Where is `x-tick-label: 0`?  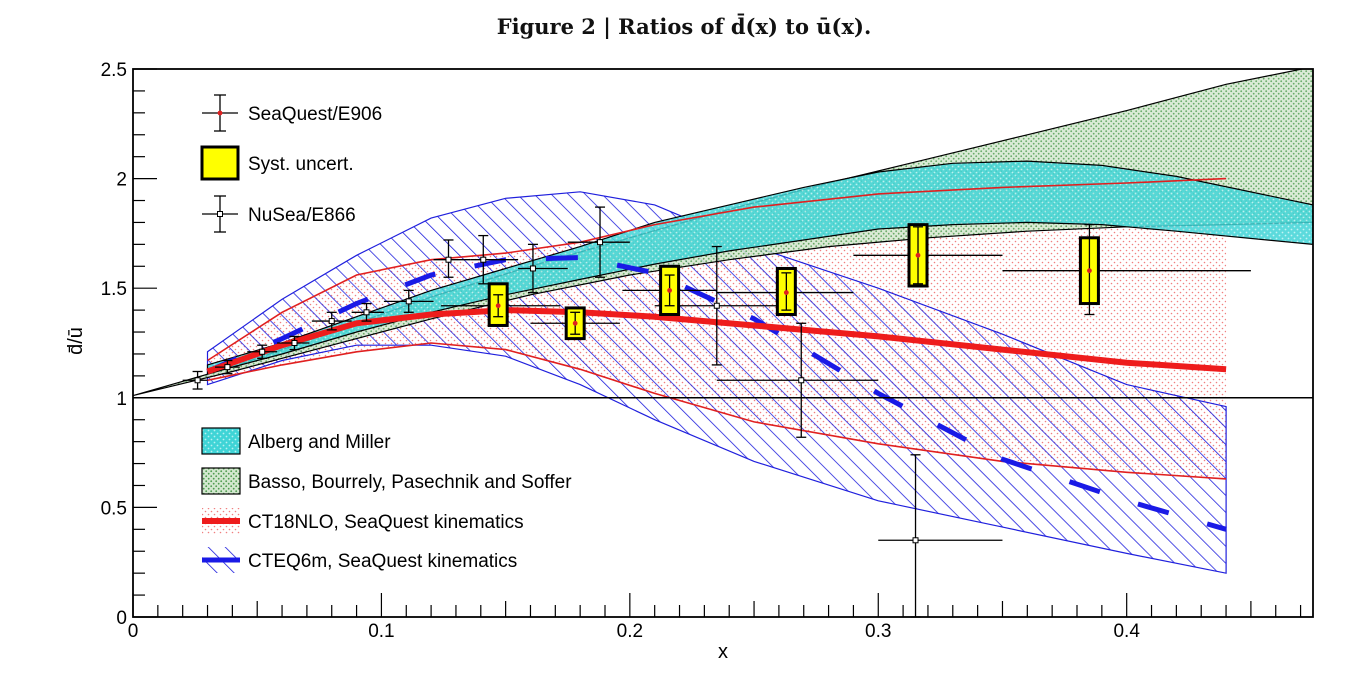 x-tick-label: 0 is located at coordinates (133, 631).